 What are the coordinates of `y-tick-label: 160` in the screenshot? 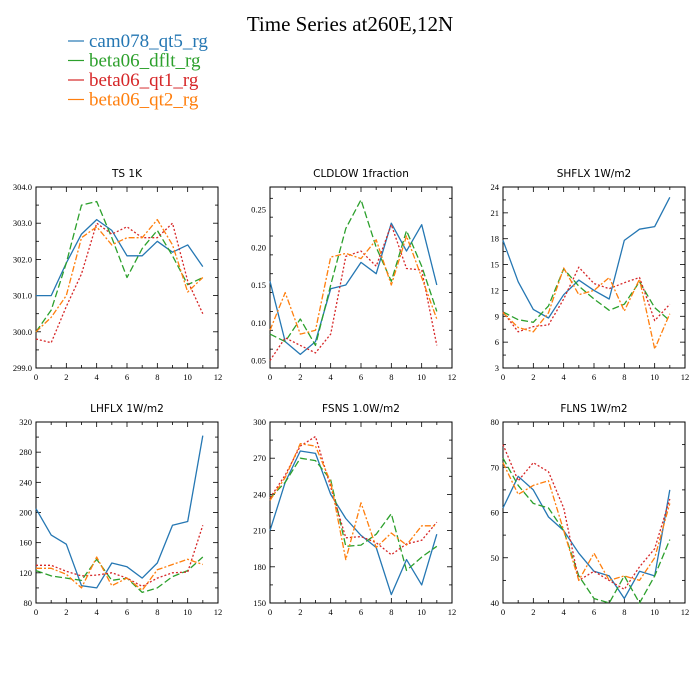 It's located at (25, 543).